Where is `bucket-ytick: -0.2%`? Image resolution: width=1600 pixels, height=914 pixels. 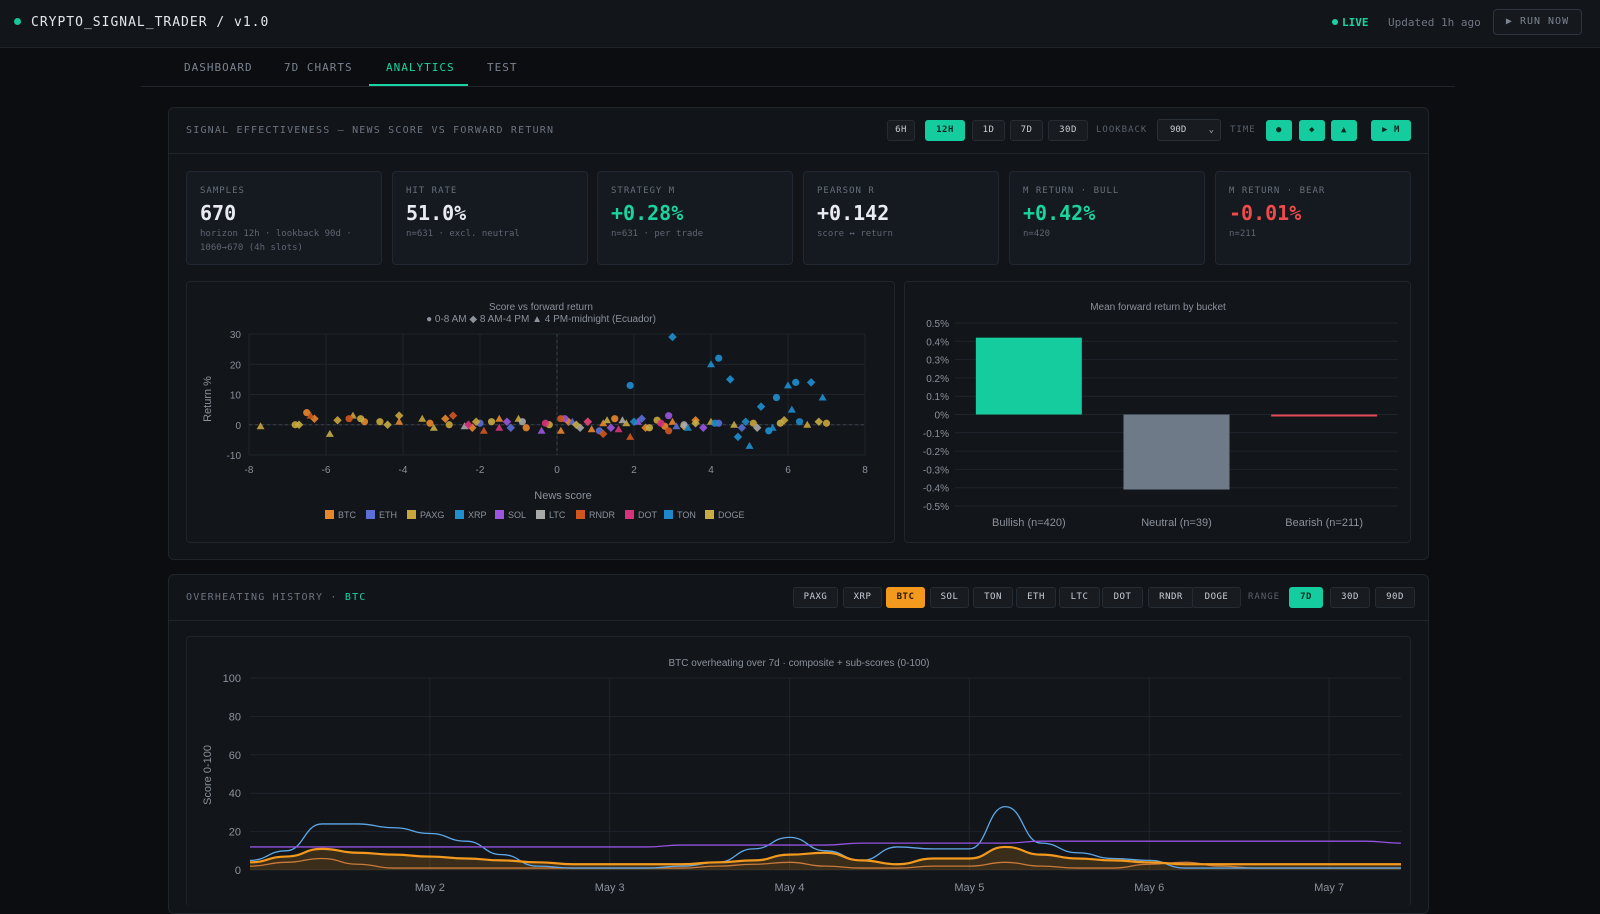
bucket-ytick: -0.2% is located at coordinates (936, 452).